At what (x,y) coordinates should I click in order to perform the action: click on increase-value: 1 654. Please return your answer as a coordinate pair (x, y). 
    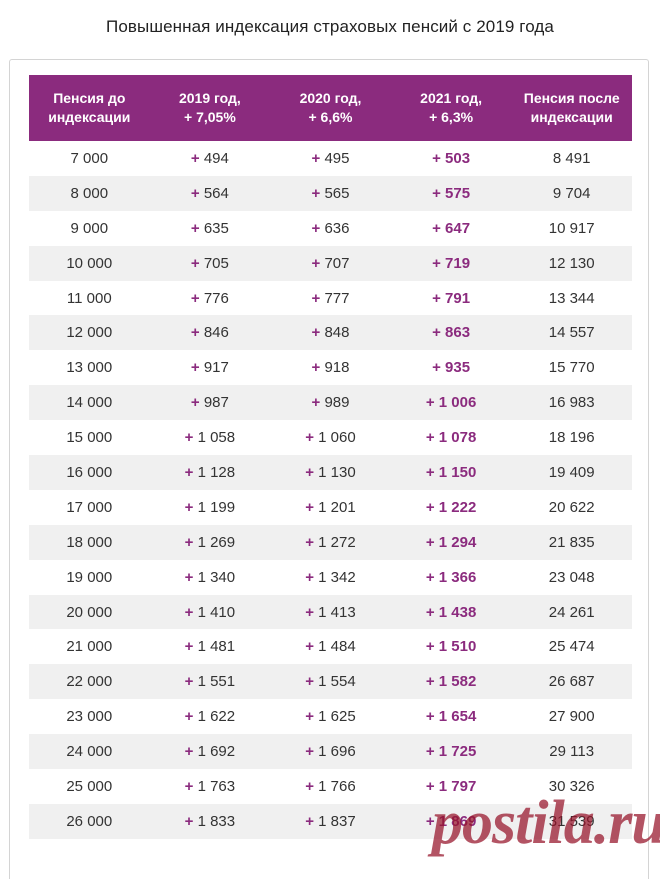
    Looking at the image, I should click on (457, 717).